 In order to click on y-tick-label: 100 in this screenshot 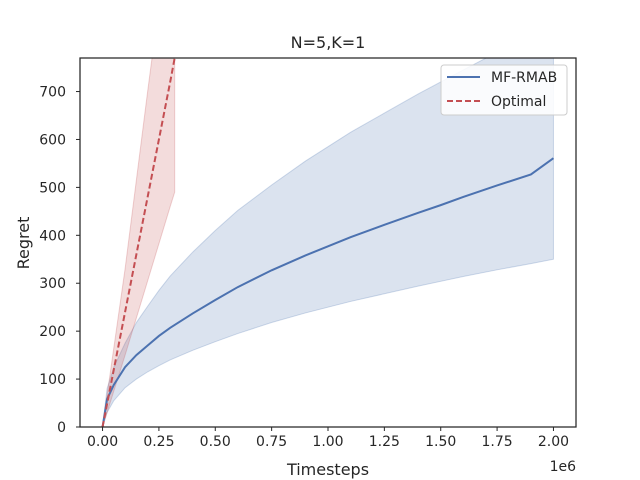, I will do `click(52, 380)`.